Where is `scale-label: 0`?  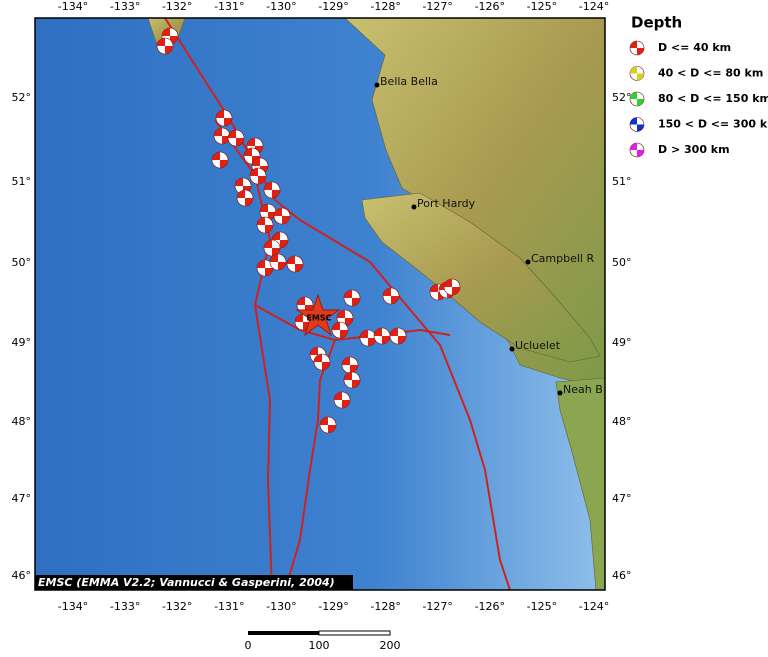
scale-label: 0 is located at coordinates (248, 645).